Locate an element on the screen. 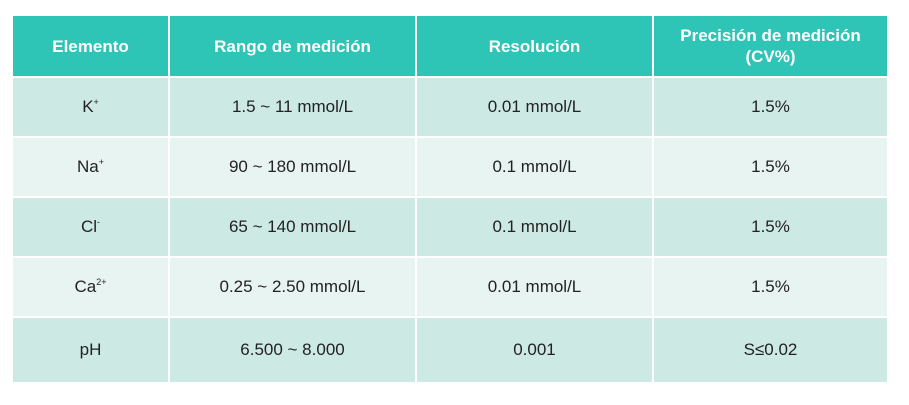 This screenshot has width=909, height=405. header-precision: Precisión de medición (CV%) is located at coordinates (770, 46).